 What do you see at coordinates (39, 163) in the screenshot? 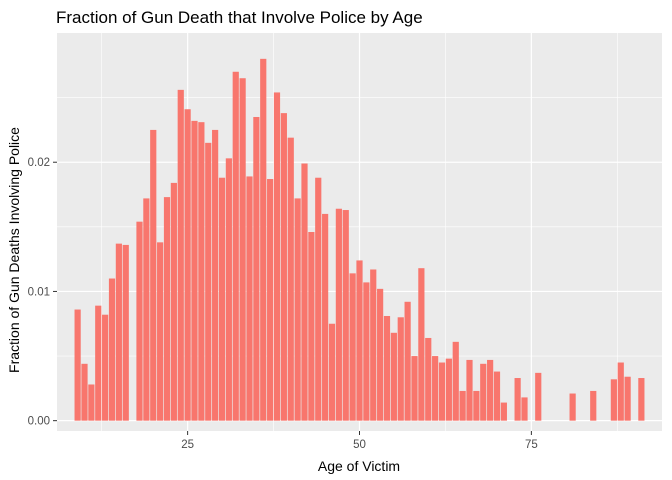
I see `y-tick-label: 0.02` at bounding box center [39, 163].